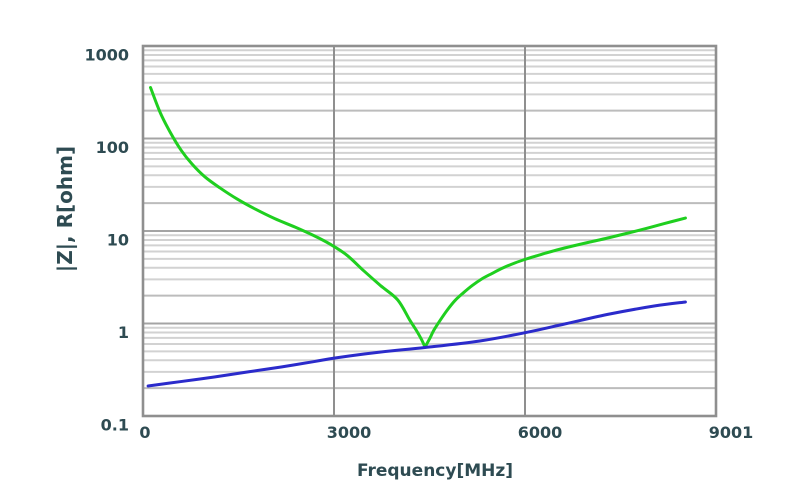  What do you see at coordinates (349, 432) in the screenshot?
I see `x-tick-label: 3000` at bounding box center [349, 432].